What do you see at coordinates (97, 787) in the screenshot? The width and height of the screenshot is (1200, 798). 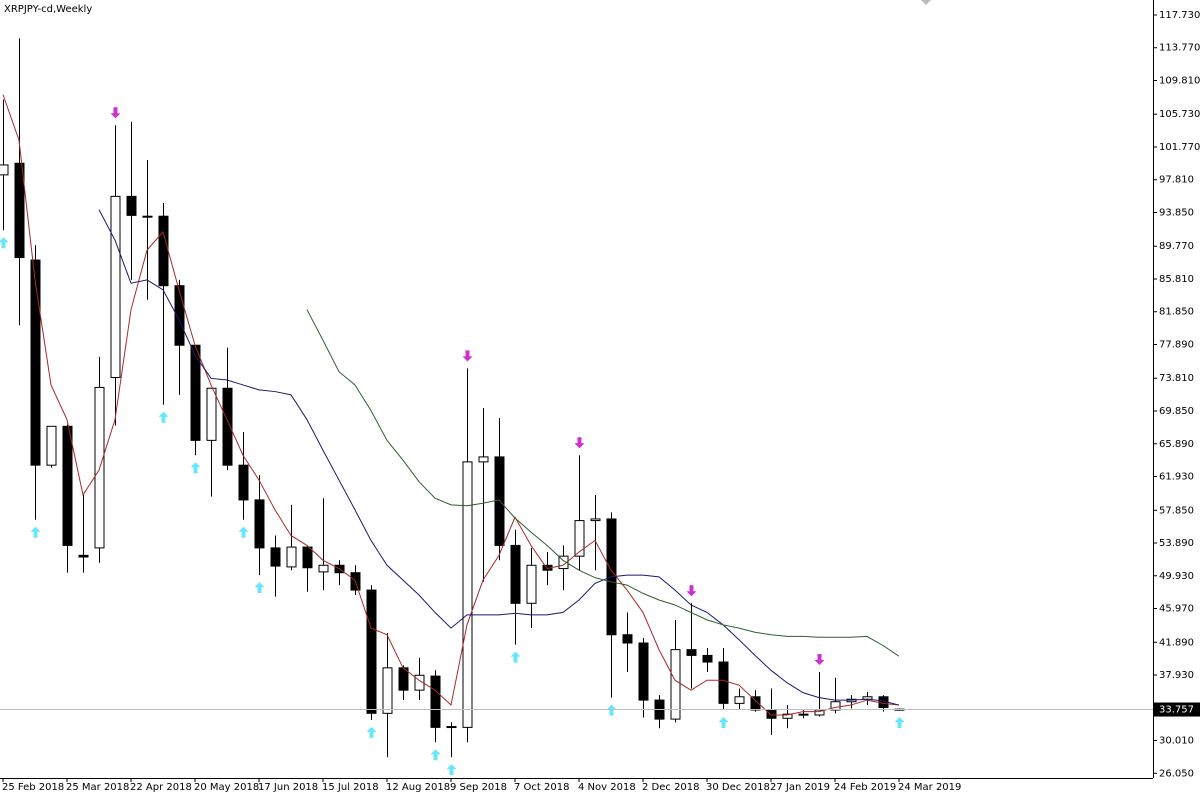 I see `x-tick-label: 25 Mar 2018` at bounding box center [97, 787].